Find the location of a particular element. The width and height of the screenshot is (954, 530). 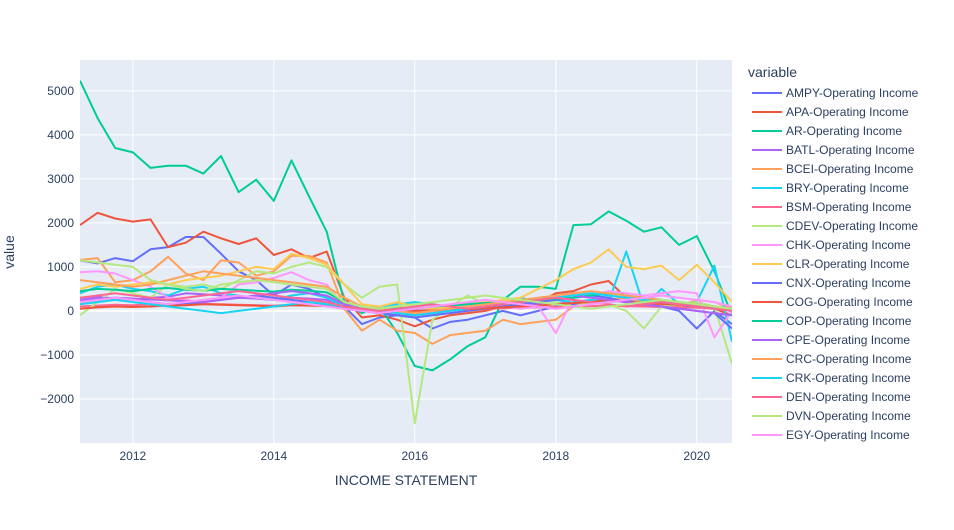

x-tick-label: 2018 is located at coordinates (555, 456).